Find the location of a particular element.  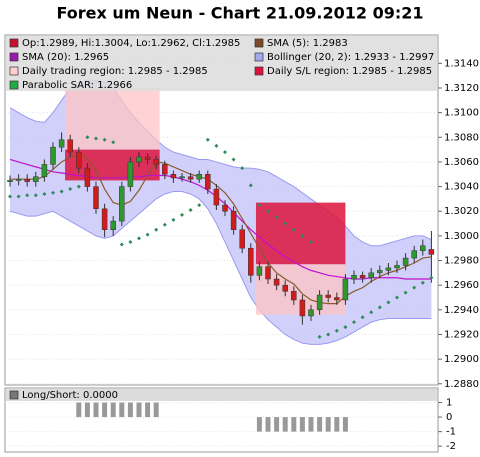

y-tick-label: 1.2960 is located at coordinates (461, 285).